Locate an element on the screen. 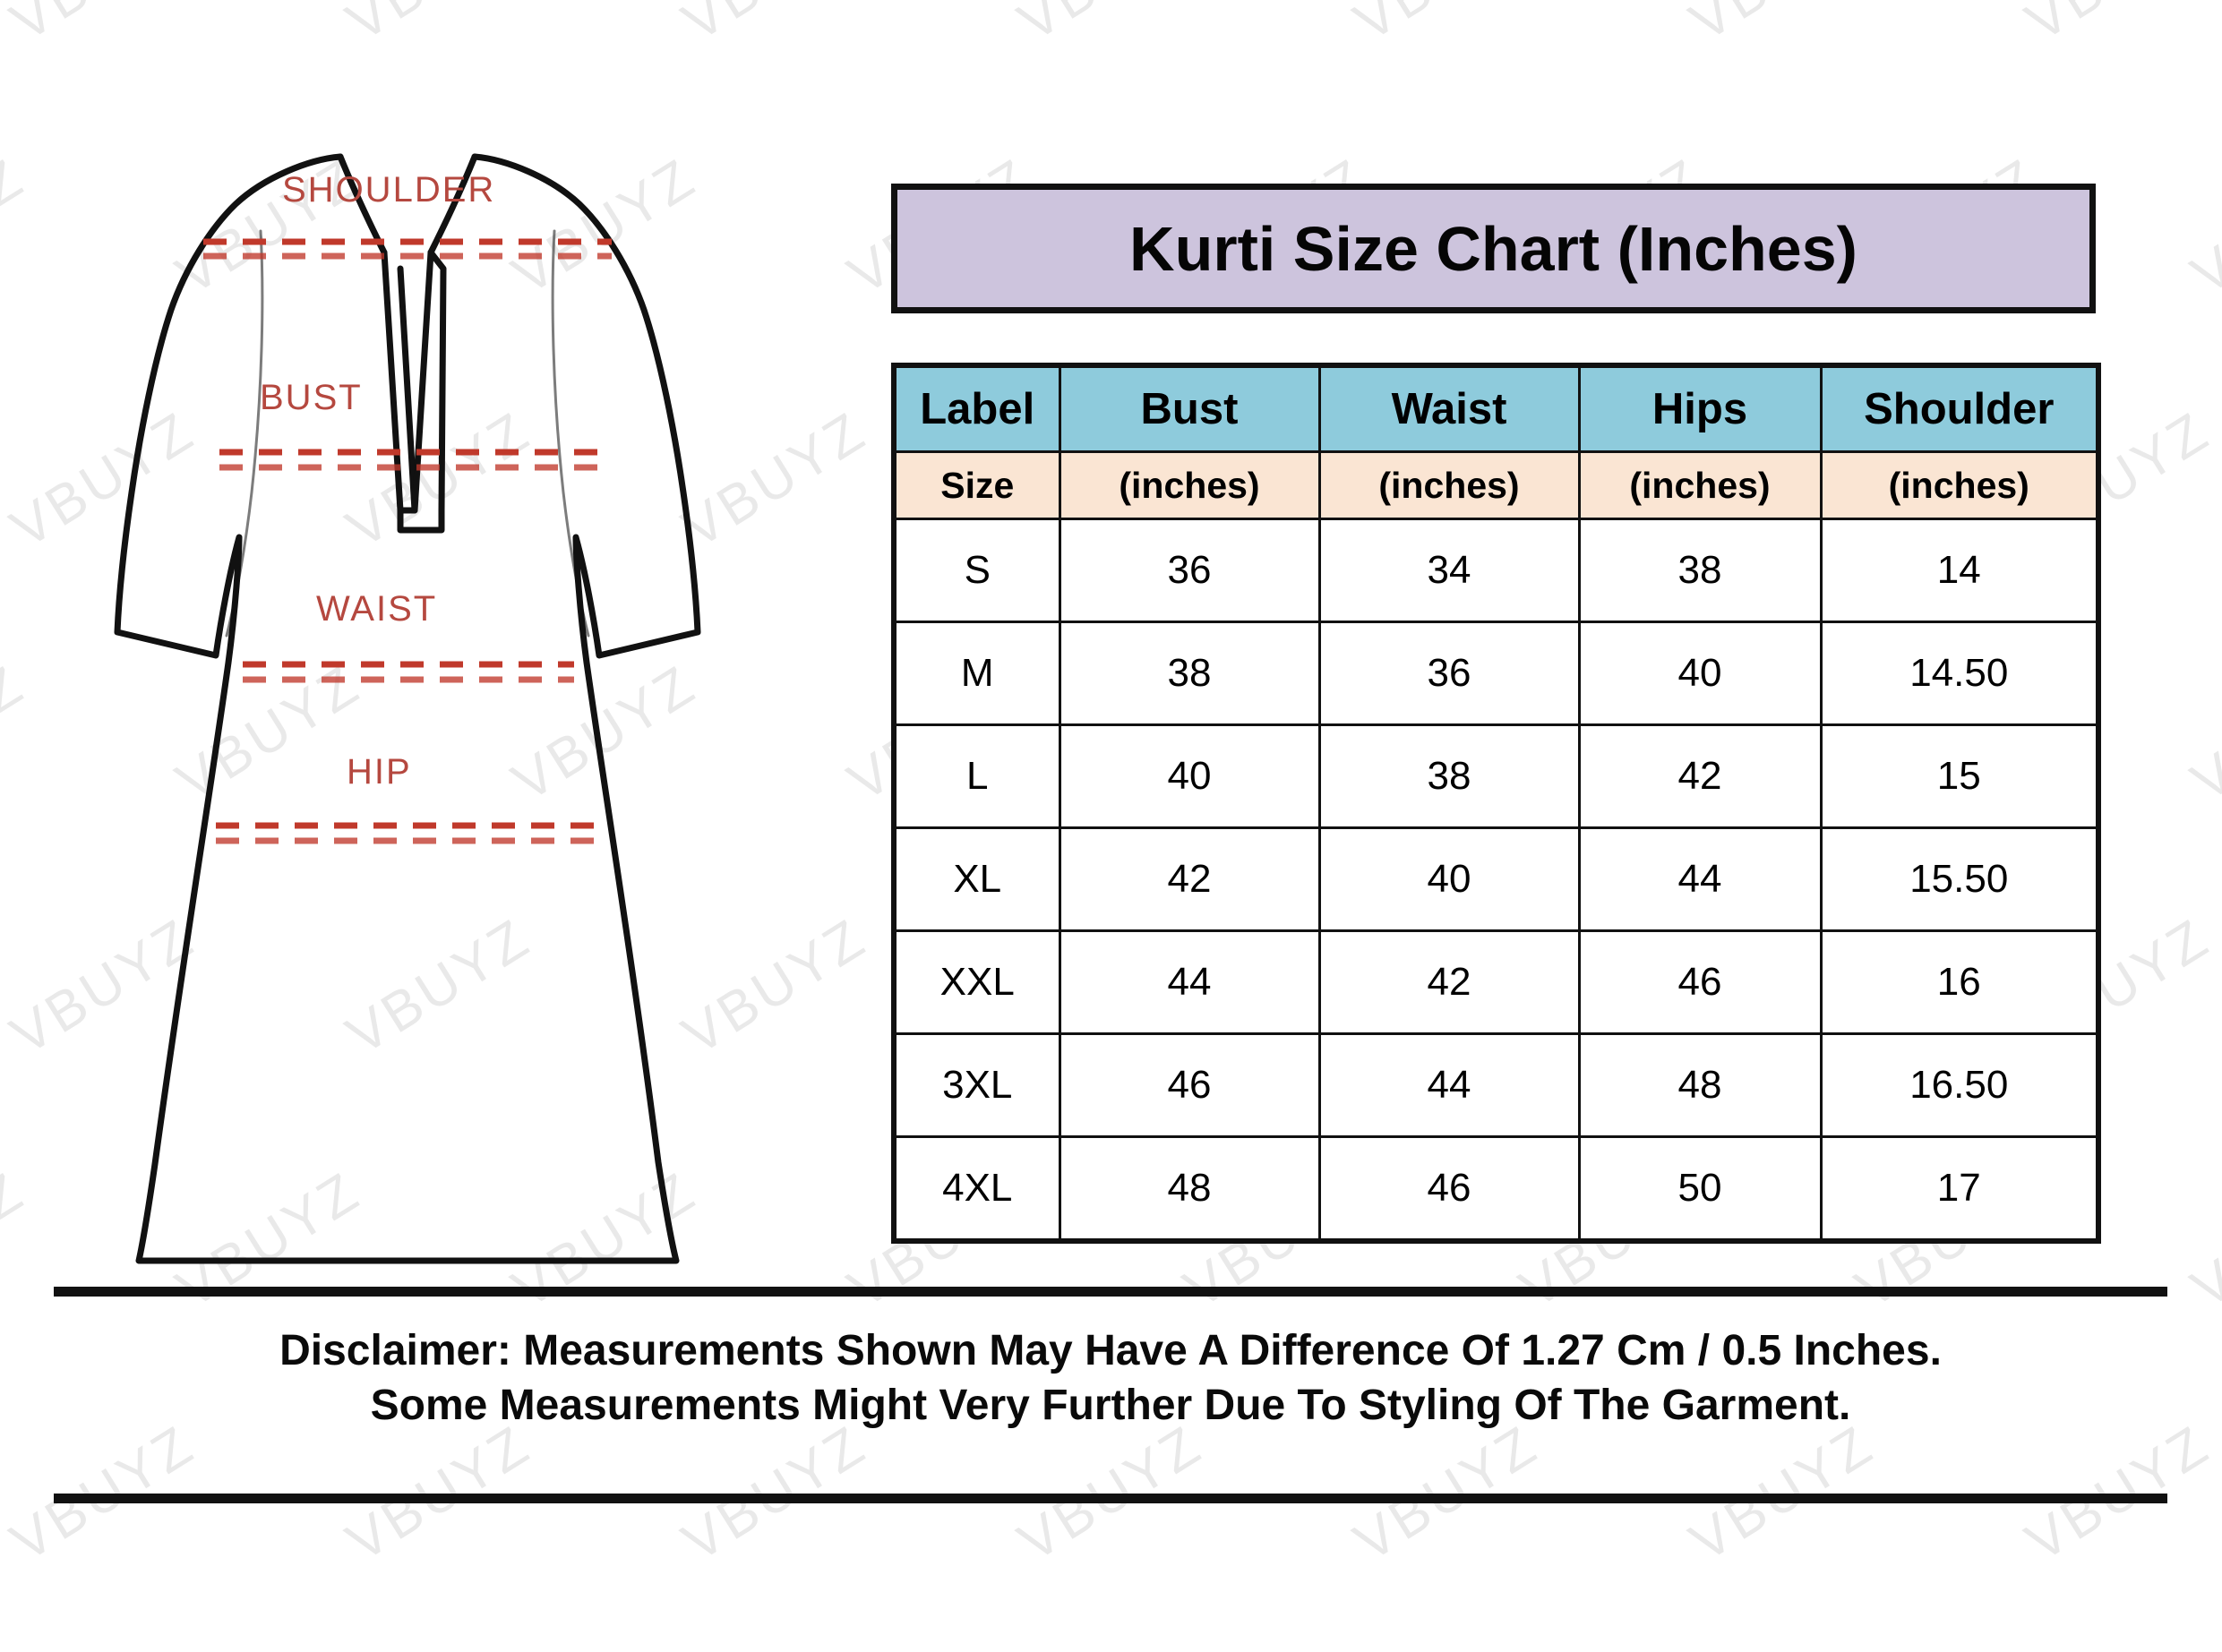 The height and width of the screenshot is (1652, 2222). shoulder-measurement-label: SHOULDER is located at coordinates (389, 190).